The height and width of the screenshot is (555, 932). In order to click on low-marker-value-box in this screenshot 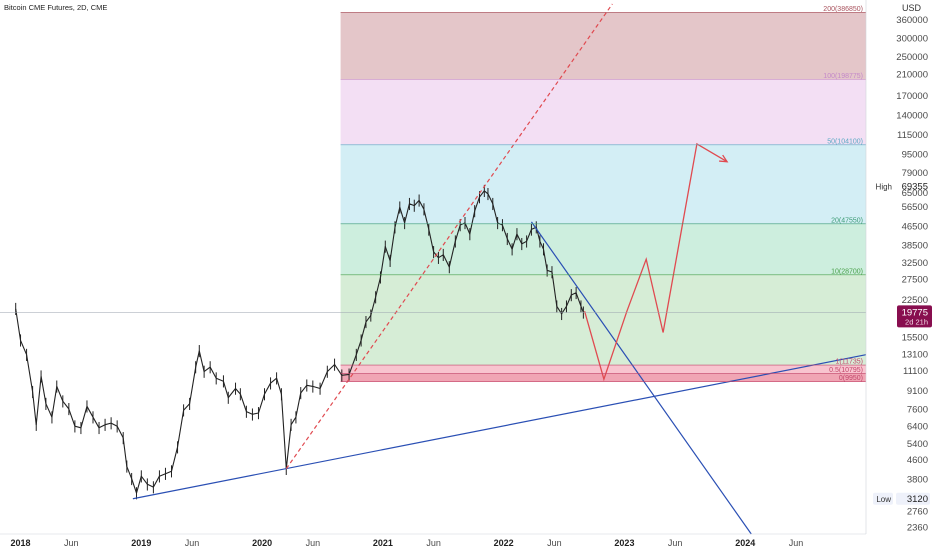, I will do `click(913, 498)`.